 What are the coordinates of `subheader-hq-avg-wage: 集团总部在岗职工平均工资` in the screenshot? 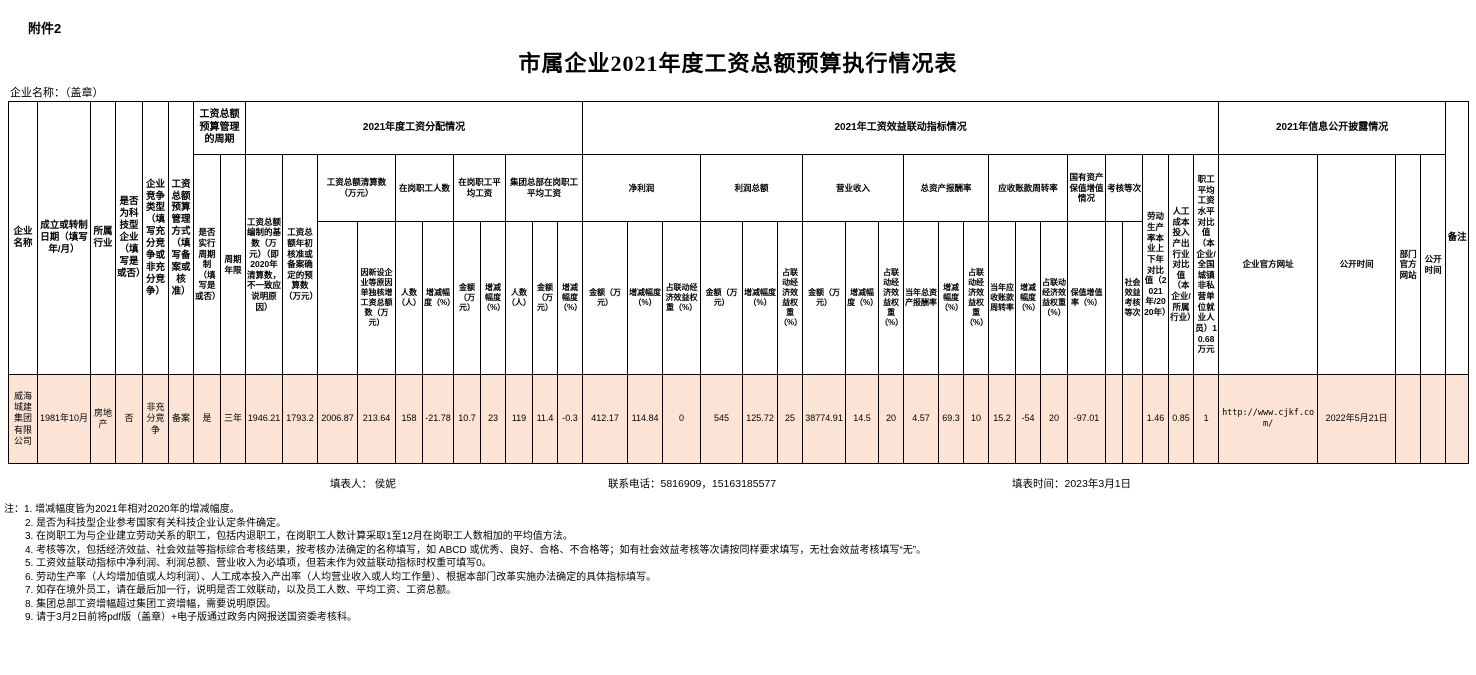 It's located at (544, 188).